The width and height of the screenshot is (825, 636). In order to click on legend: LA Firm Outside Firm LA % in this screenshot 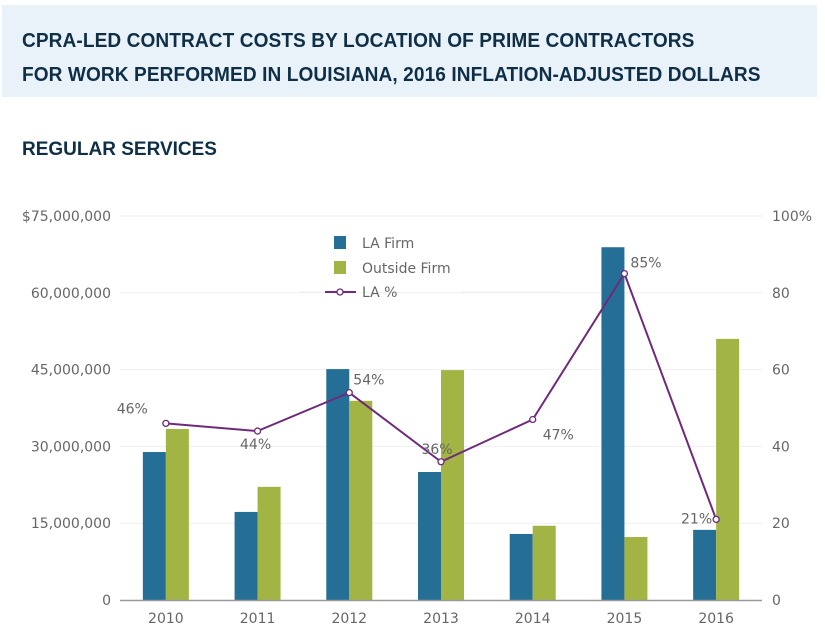, I will do `click(430, 268)`.